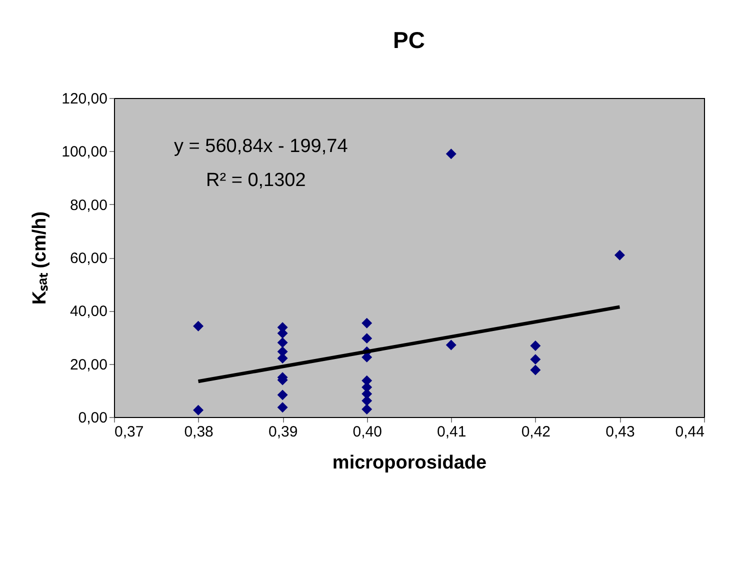 This screenshot has width=750, height=562. What do you see at coordinates (689, 432) in the screenshot?
I see `x-tick-label: 0,44` at bounding box center [689, 432].